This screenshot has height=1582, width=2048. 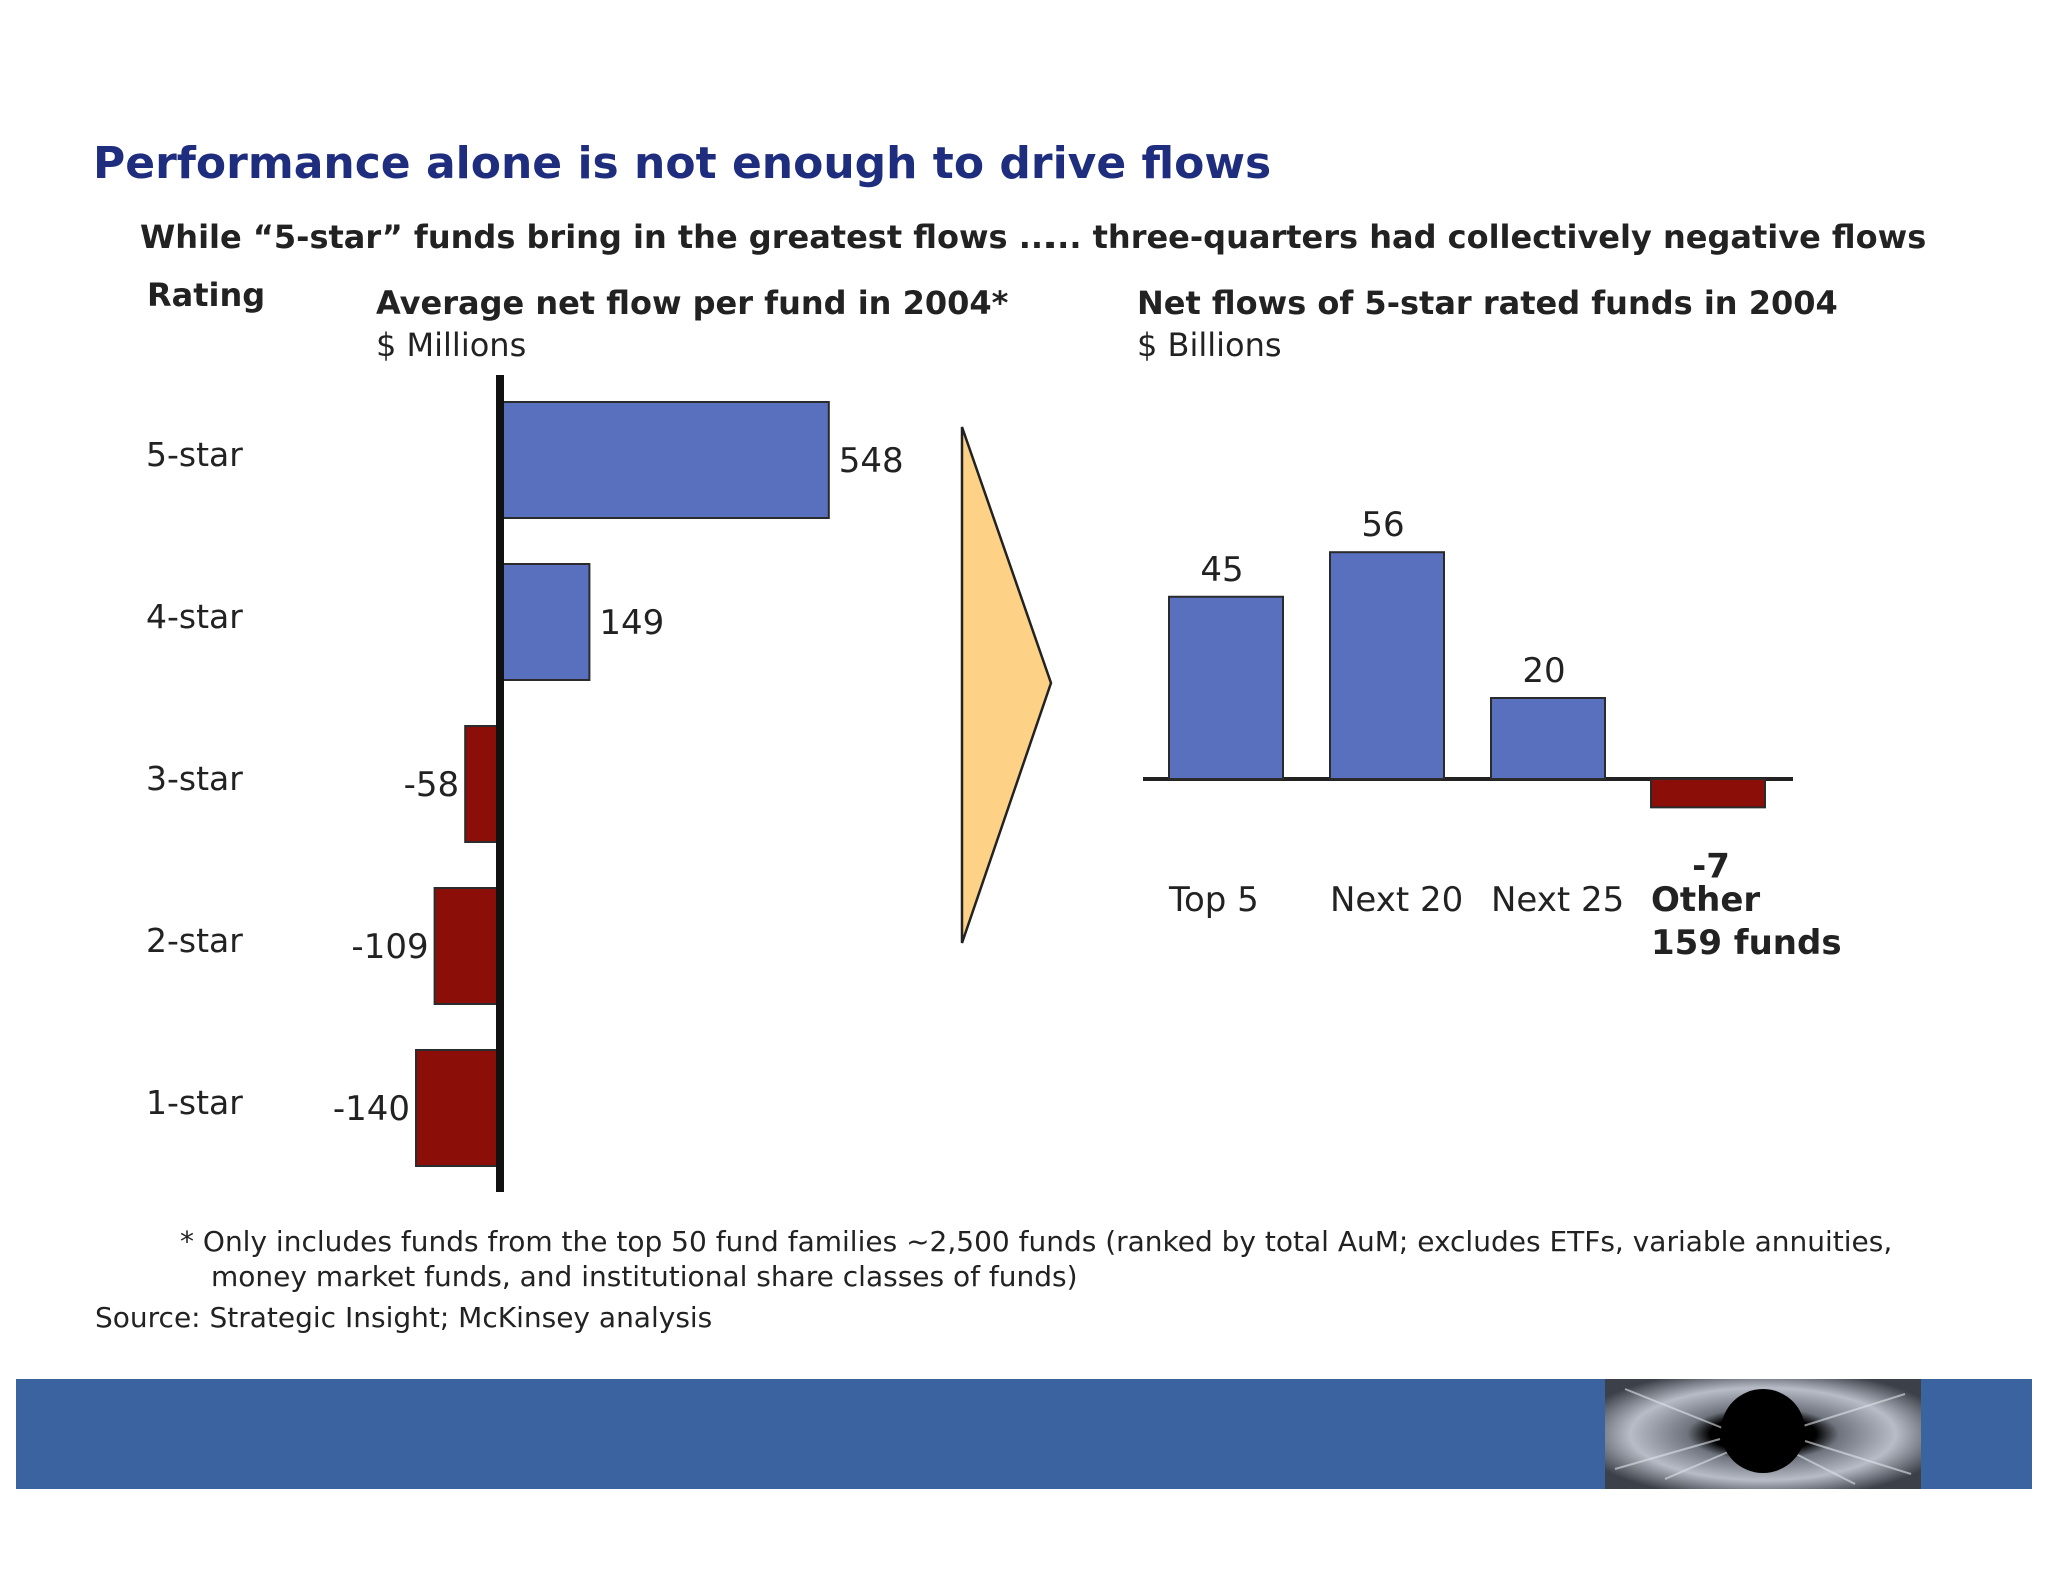 I want to click on bar-Next 20, so click(x=1387, y=666).